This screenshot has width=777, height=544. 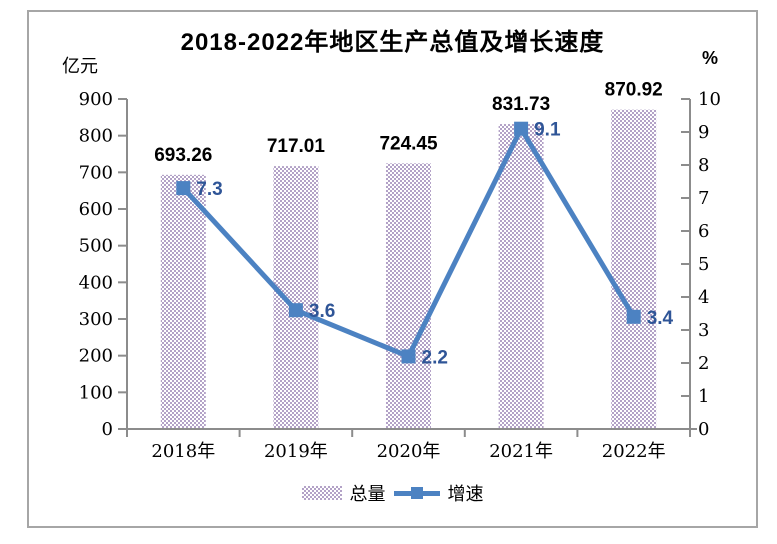 I want to click on growth-value-label: 3.4, so click(x=660, y=318).